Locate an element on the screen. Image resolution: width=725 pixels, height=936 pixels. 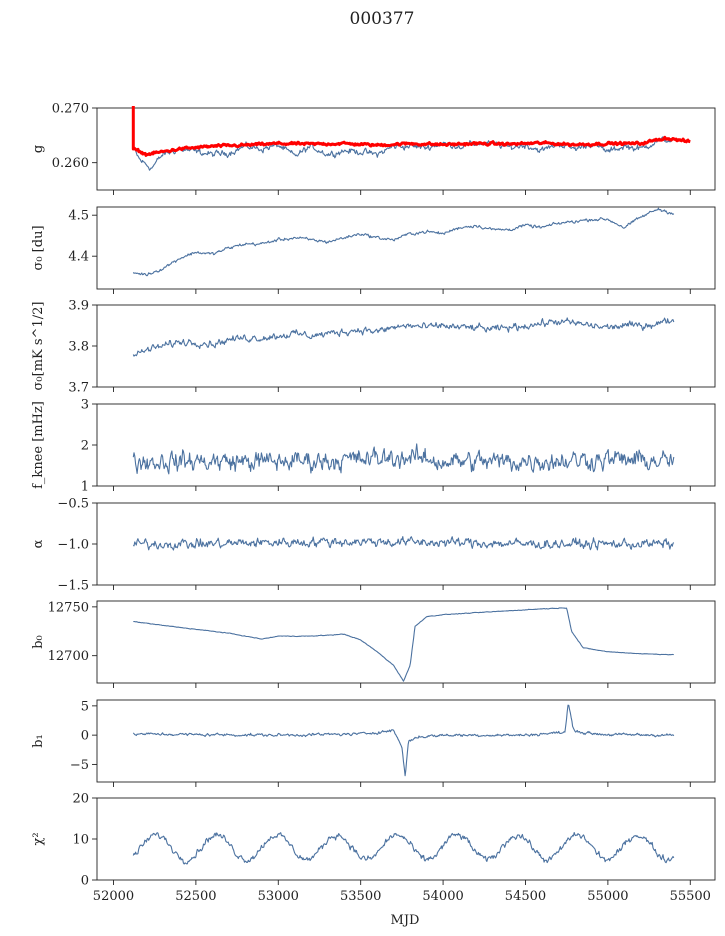
y-tick-label: 12700 is located at coordinates (68, 656).